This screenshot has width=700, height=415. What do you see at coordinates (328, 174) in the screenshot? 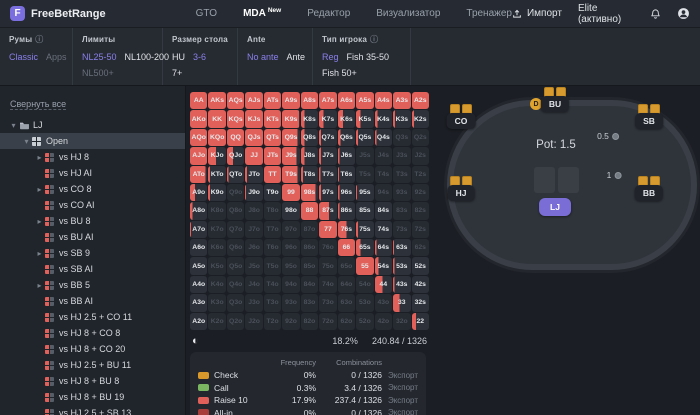
I see `hand-cell-T7s: T7s` at bounding box center [328, 174].